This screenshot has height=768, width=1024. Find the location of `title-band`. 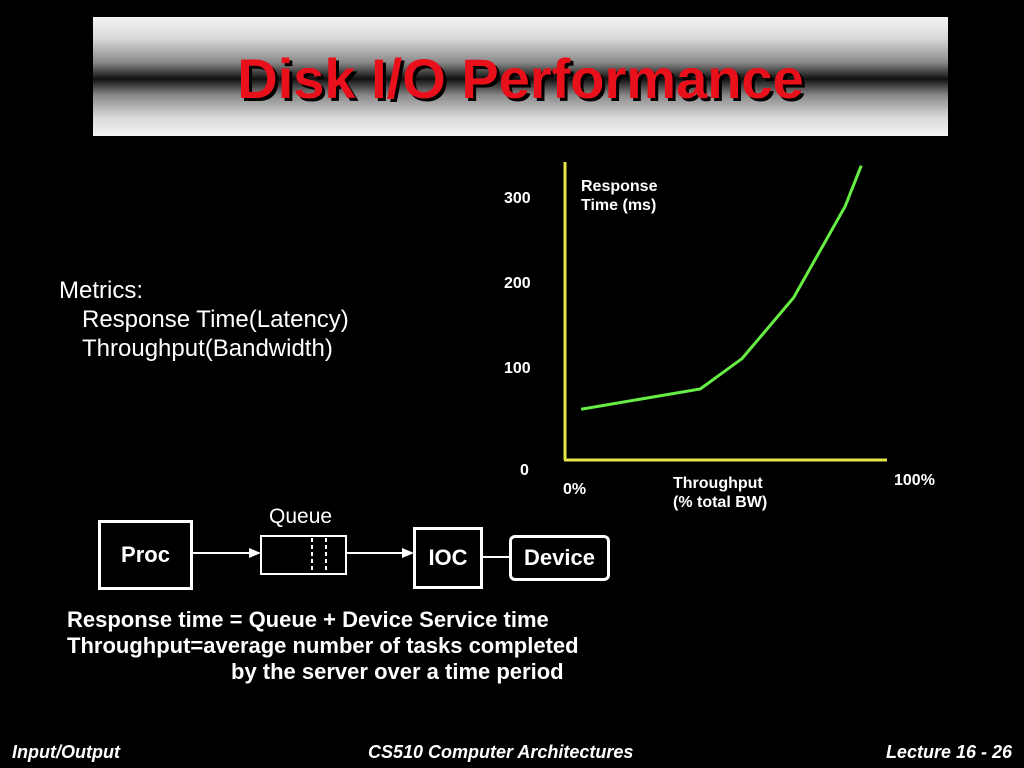

title-band is located at coordinates (520, 76).